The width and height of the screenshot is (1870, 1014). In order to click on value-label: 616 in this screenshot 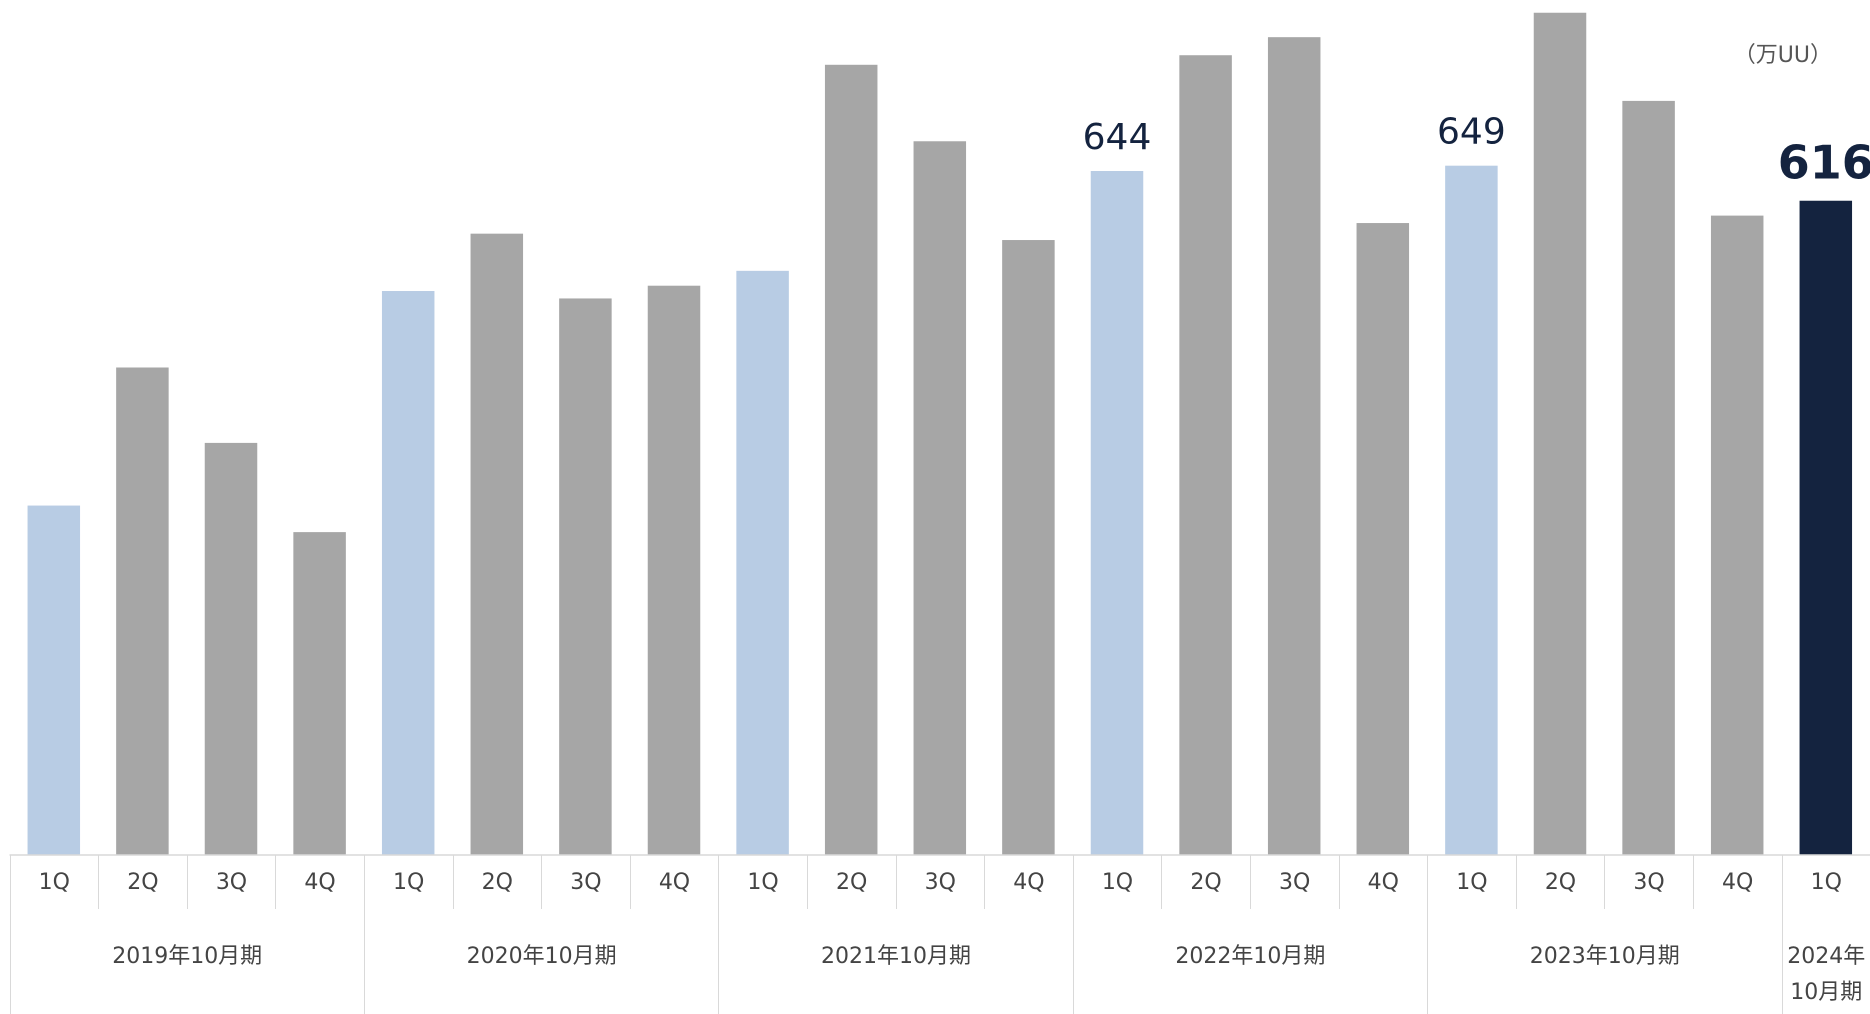, I will do `click(1824, 163)`.